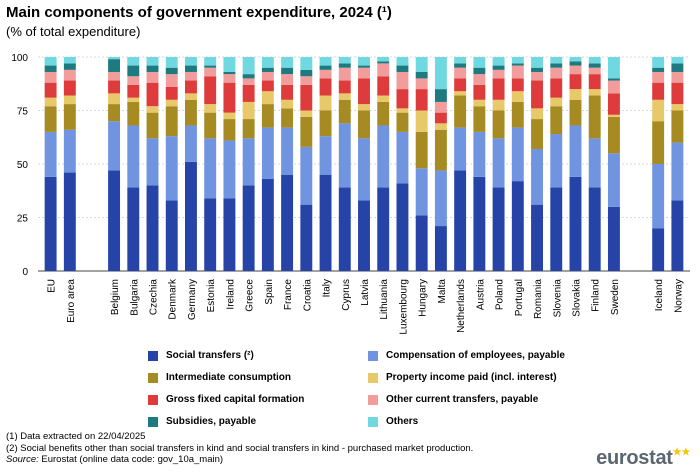 Image resolution: width=700 pixels, height=473 pixels. Describe the element at coordinates (453, 399) in the screenshot. I see `legend-item: Other current transfers, payable` at that location.